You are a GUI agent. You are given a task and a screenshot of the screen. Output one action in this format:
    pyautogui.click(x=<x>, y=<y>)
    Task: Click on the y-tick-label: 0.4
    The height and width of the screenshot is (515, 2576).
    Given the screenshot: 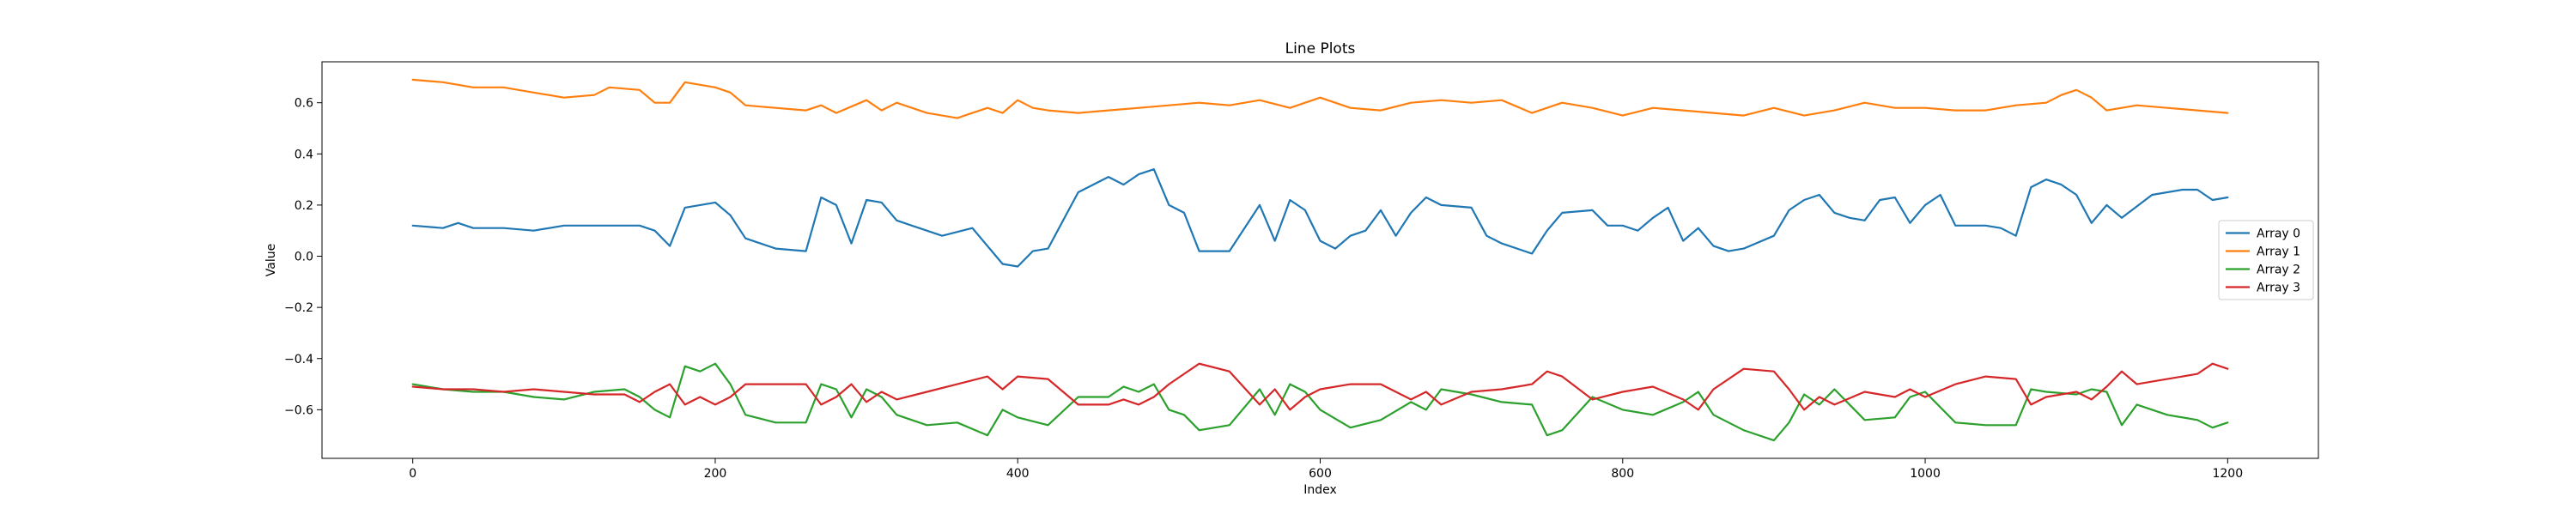 What is the action you would take?
    pyautogui.click(x=304, y=154)
    